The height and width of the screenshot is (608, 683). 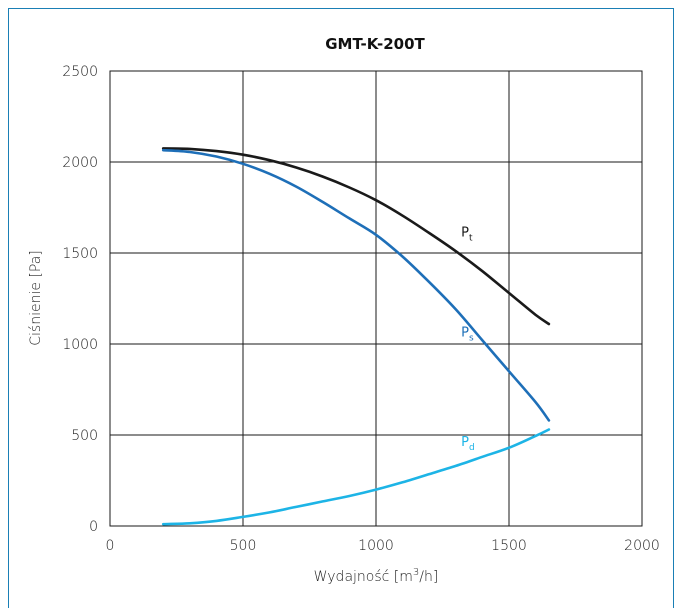 I want to click on series-label-pd: Pd, so click(x=468, y=444).